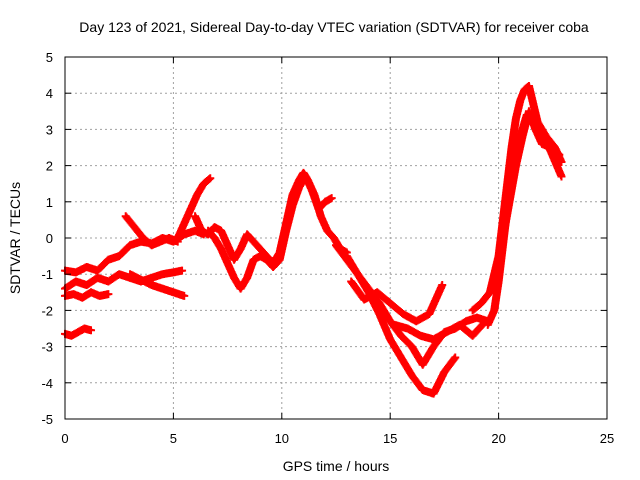 The width and height of the screenshot is (640, 480). Describe the element at coordinates (134, 251) in the screenshot. I see `series-track-c` at that location.